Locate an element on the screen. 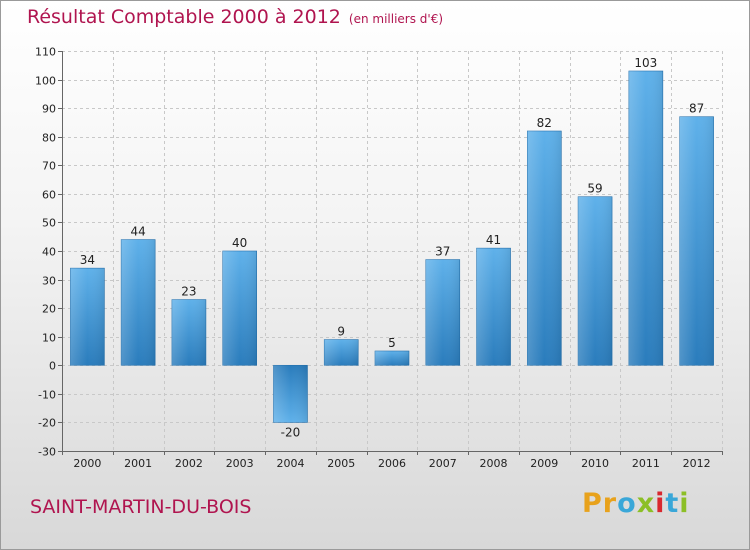 The image size is (750, 550). bar-2012 is located at coordinates (696, 241).